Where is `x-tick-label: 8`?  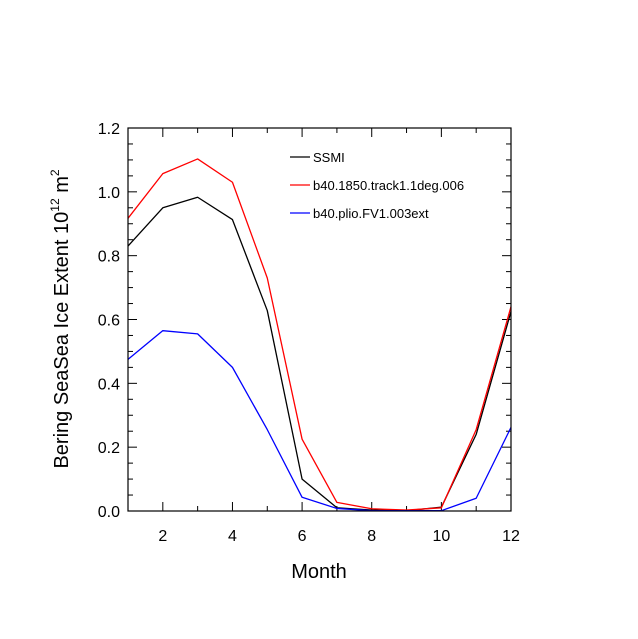 x-tick-label: 8 is located at coordinates (371, 536).